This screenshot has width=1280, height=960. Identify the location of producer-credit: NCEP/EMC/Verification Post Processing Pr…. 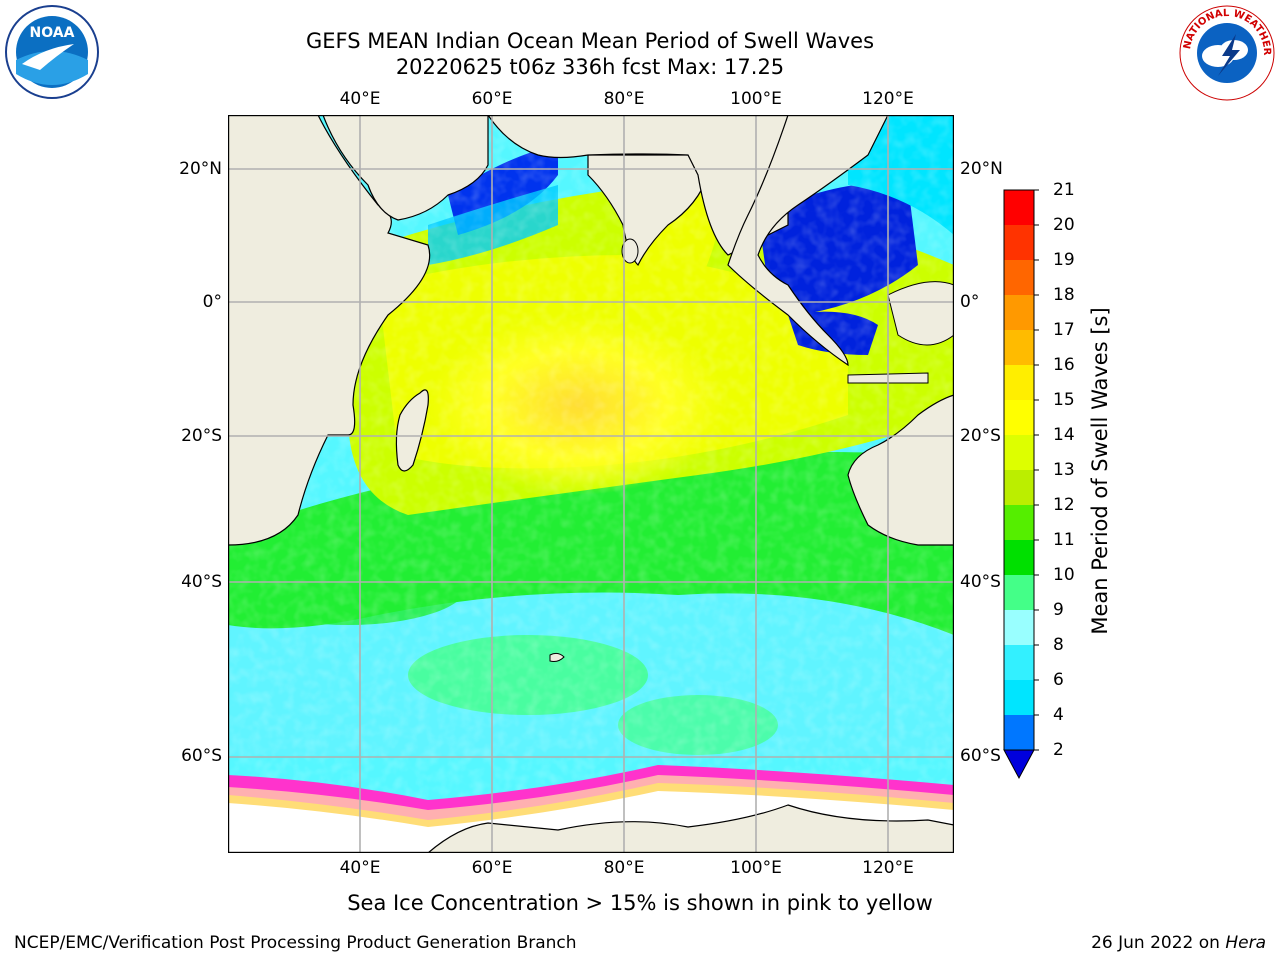
(295, 943).